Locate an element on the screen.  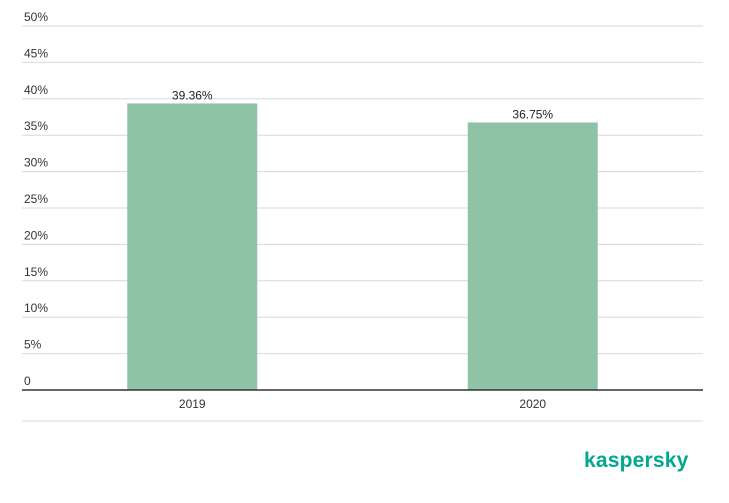
y-tick-label: 5% is located at coordinates (33, 345).